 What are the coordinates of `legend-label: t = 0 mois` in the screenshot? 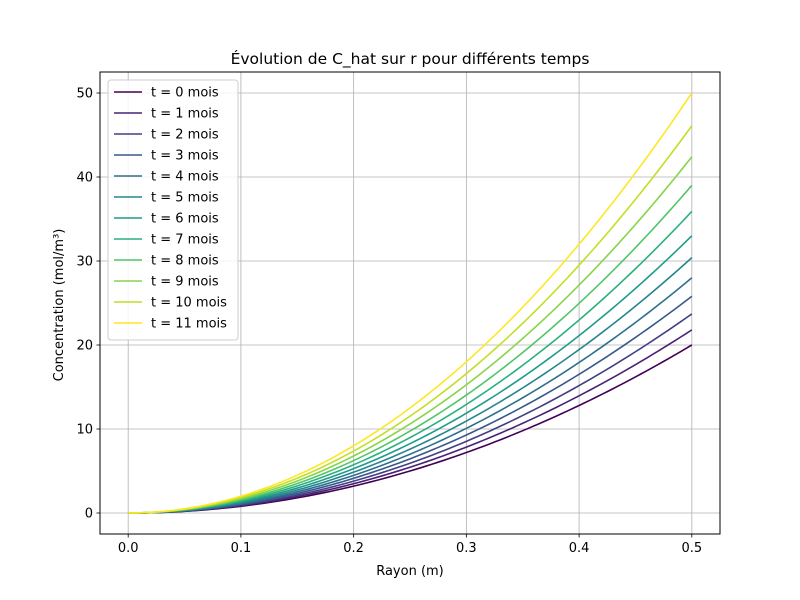 It's located at (185, 93).